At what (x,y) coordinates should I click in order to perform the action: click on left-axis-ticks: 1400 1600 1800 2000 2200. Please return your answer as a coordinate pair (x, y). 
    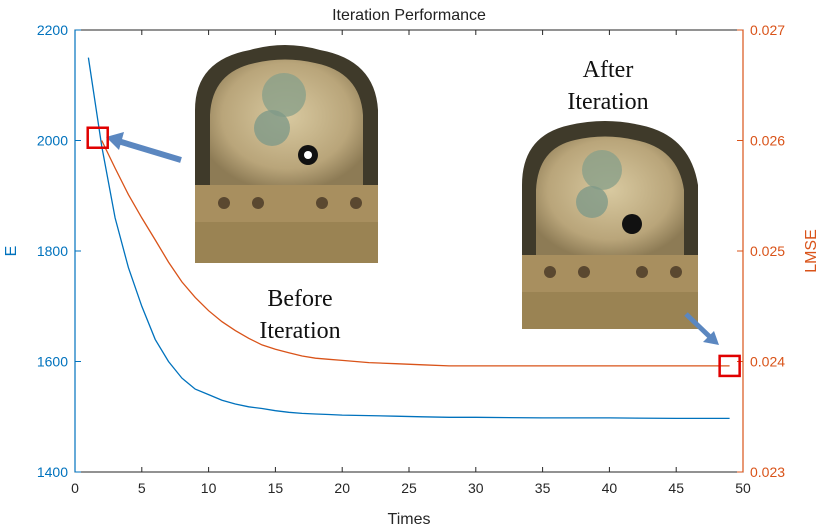
    Looking at the image, I should click on (59, 251).